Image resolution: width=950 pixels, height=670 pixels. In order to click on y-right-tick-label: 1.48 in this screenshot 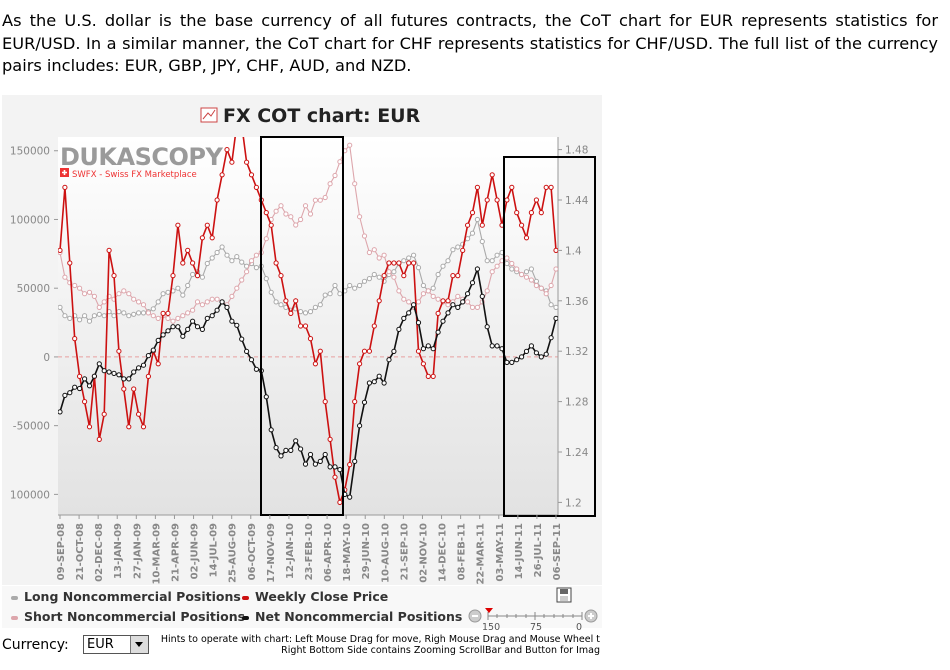, I will do `click(576, 151)`.